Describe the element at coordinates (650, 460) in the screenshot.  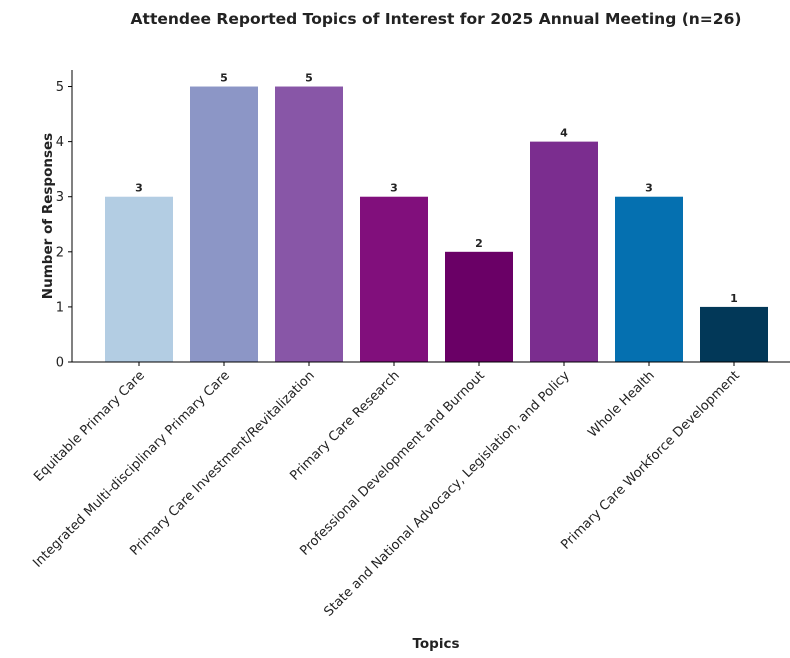
I see `x-tick-label-8: Primary Care Workforce Development` at that location.